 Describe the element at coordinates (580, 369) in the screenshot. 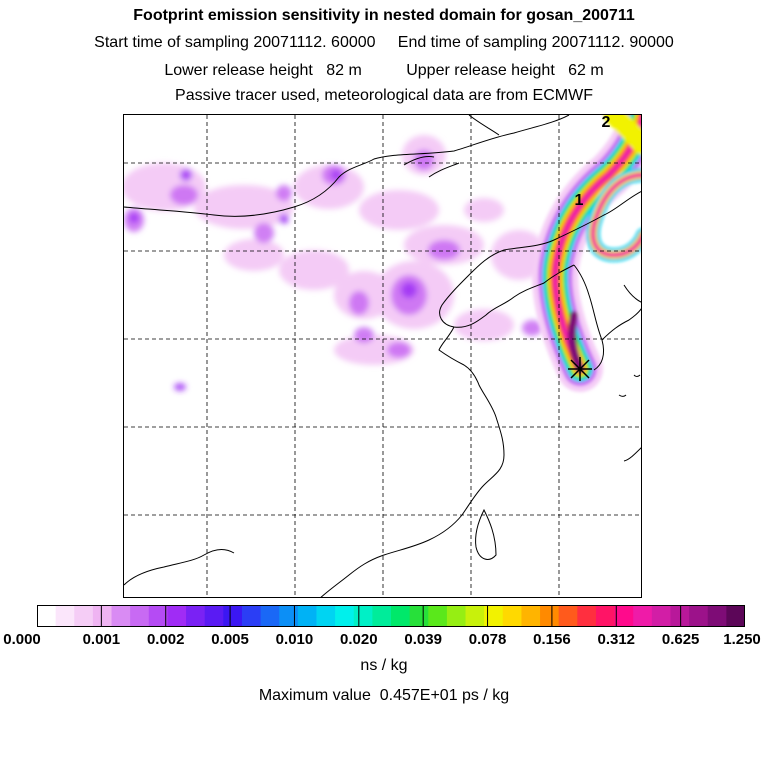

I see `receptor-star-icon` at that location.